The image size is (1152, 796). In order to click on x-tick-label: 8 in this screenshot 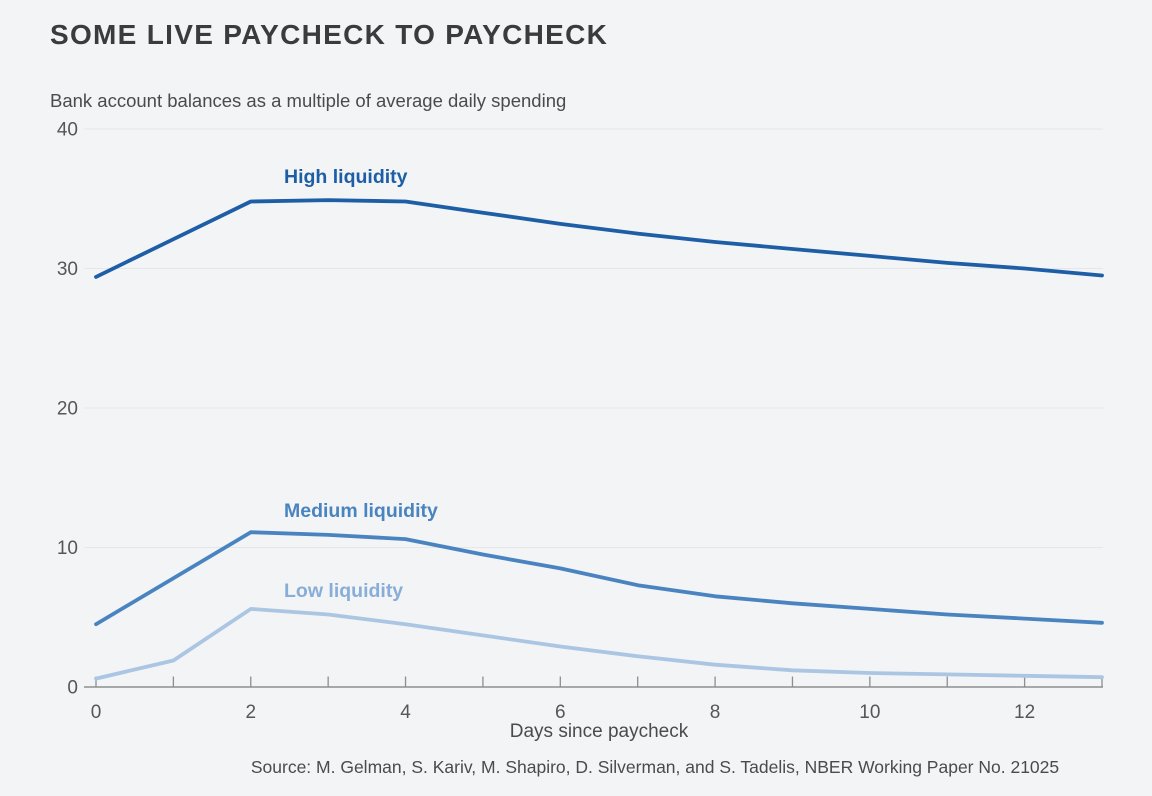, I will do `click(715, 712)`.